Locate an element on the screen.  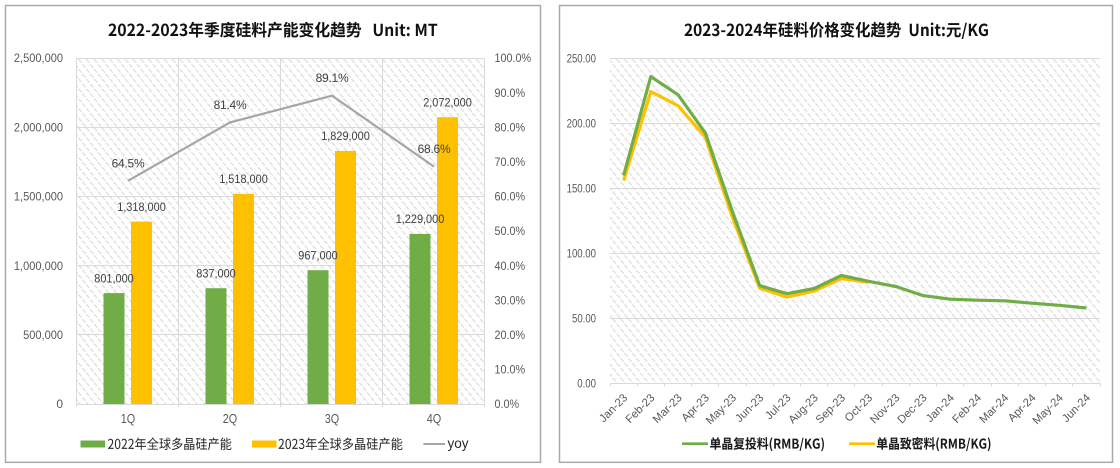
svg-text: 1,829,000 is located at coordinates (345, 136).